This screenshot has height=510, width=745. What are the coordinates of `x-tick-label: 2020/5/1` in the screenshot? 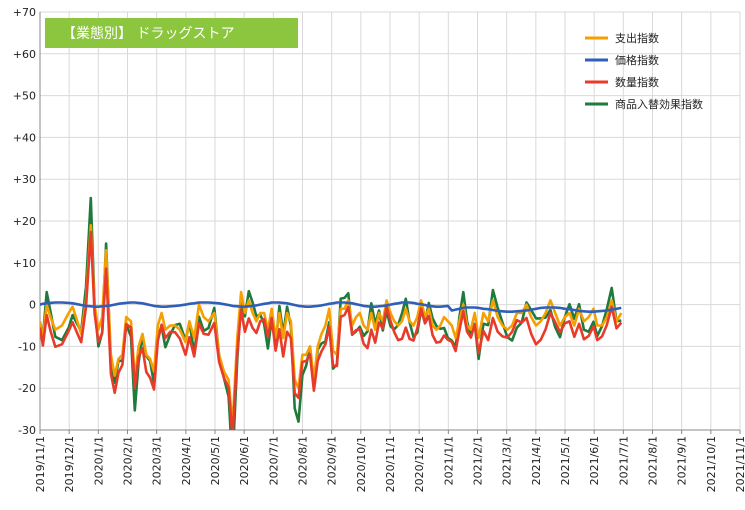 It's located at (215, 460).